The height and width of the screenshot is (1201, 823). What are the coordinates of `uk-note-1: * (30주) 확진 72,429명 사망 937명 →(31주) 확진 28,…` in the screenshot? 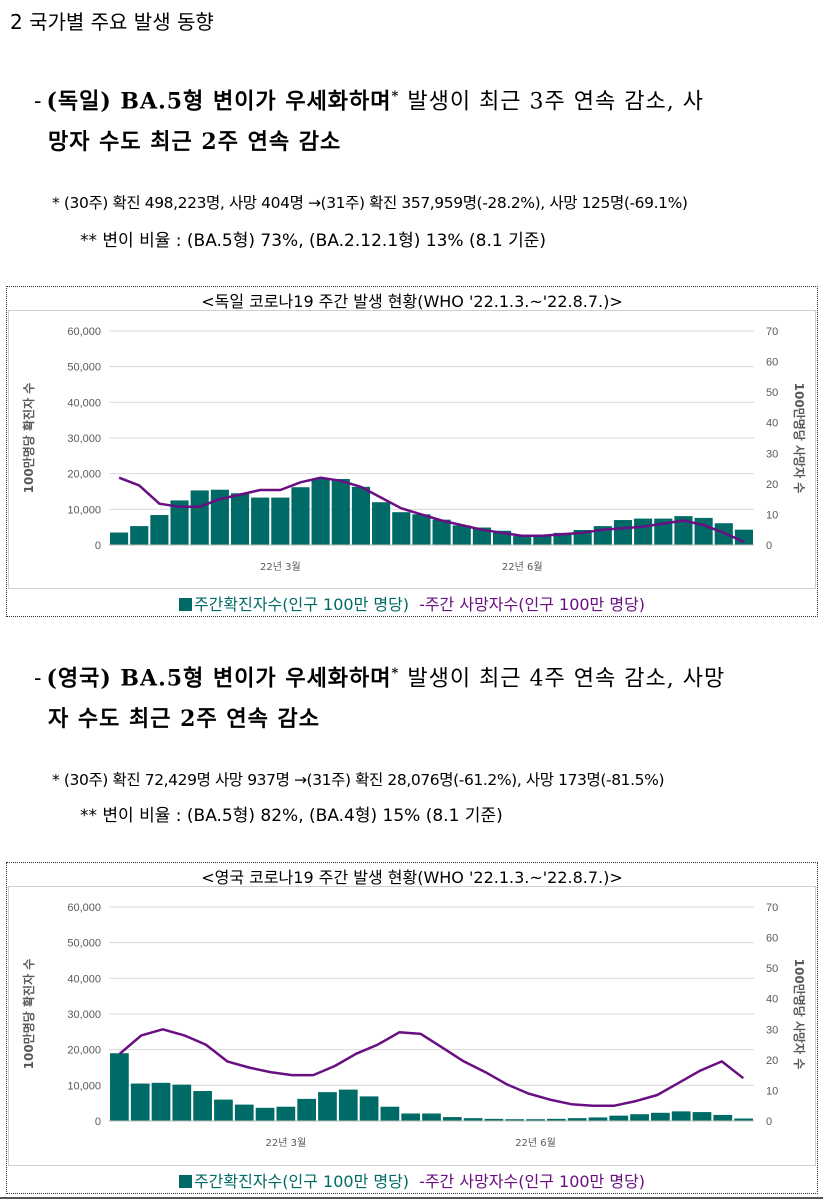 It's located at (358, 780).